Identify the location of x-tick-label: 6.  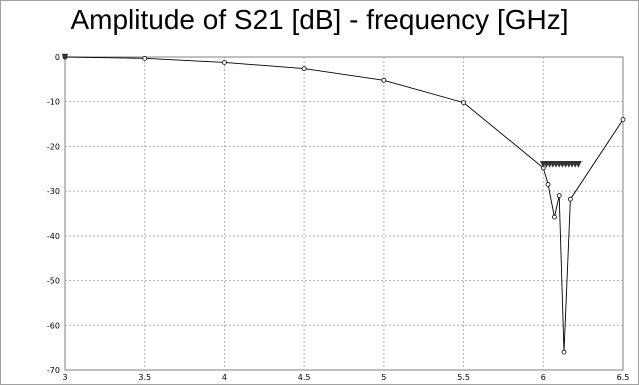
(543, 377).